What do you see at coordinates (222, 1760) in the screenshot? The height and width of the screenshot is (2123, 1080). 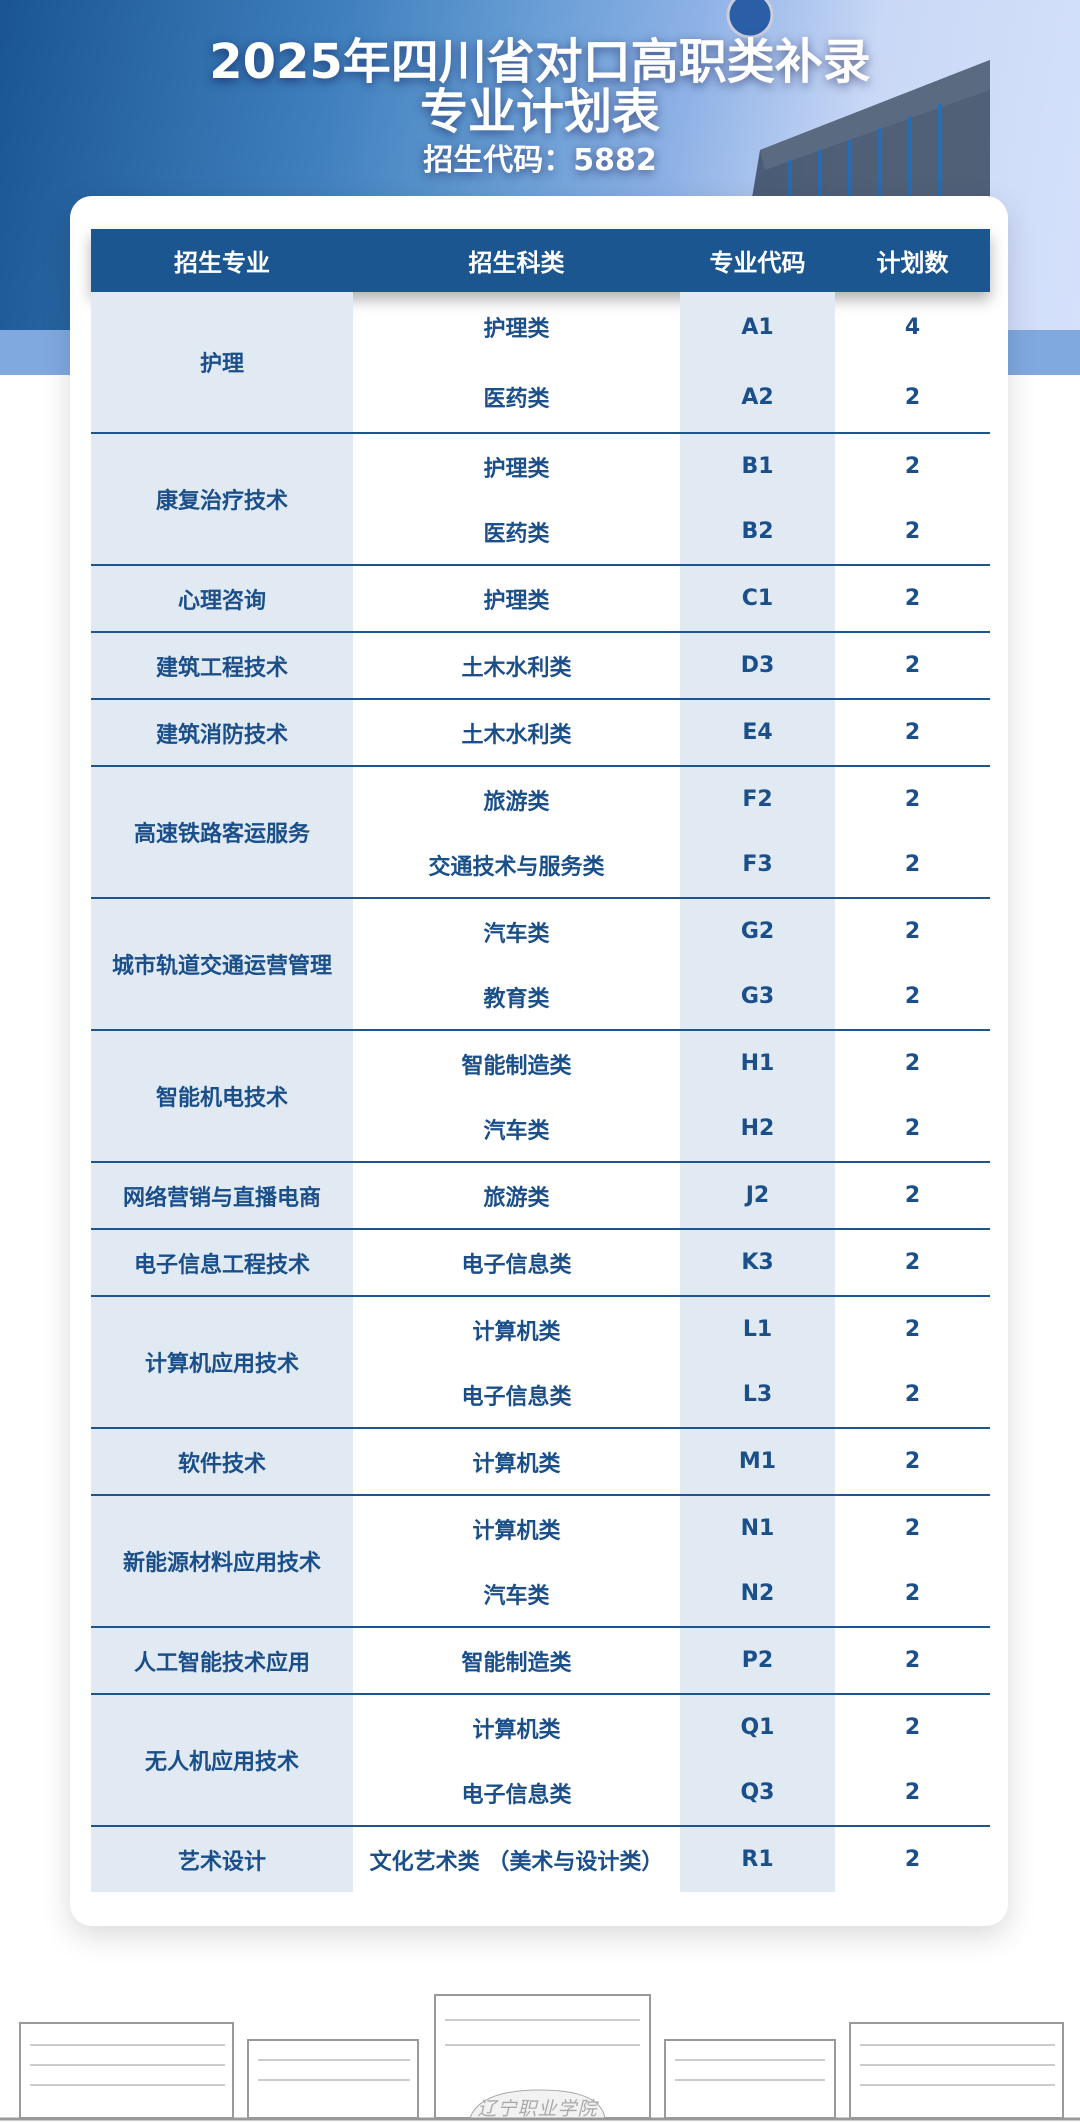 I see `major-cell: 无人机应用技术` at bounding box center [222, 1760].